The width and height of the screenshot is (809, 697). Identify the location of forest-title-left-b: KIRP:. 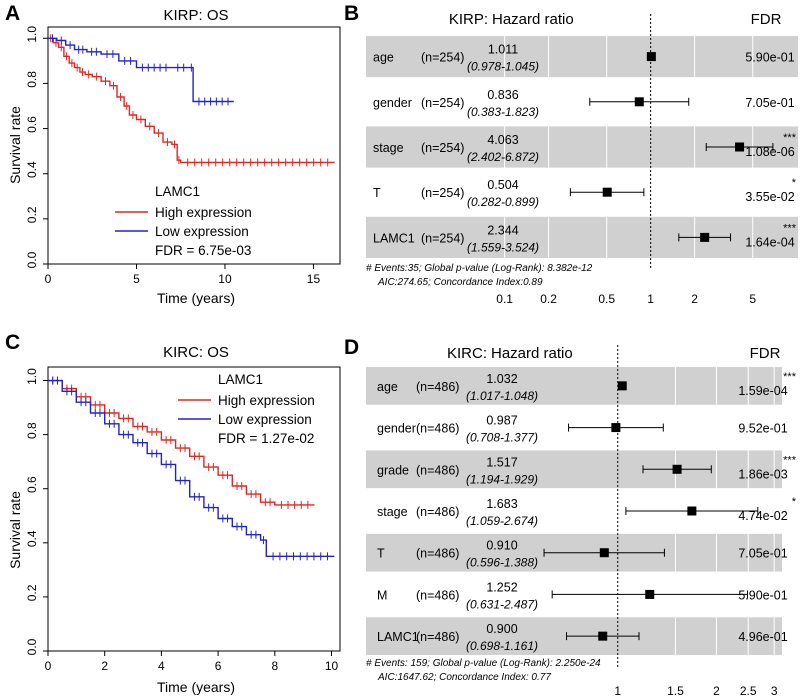
(468, 19).